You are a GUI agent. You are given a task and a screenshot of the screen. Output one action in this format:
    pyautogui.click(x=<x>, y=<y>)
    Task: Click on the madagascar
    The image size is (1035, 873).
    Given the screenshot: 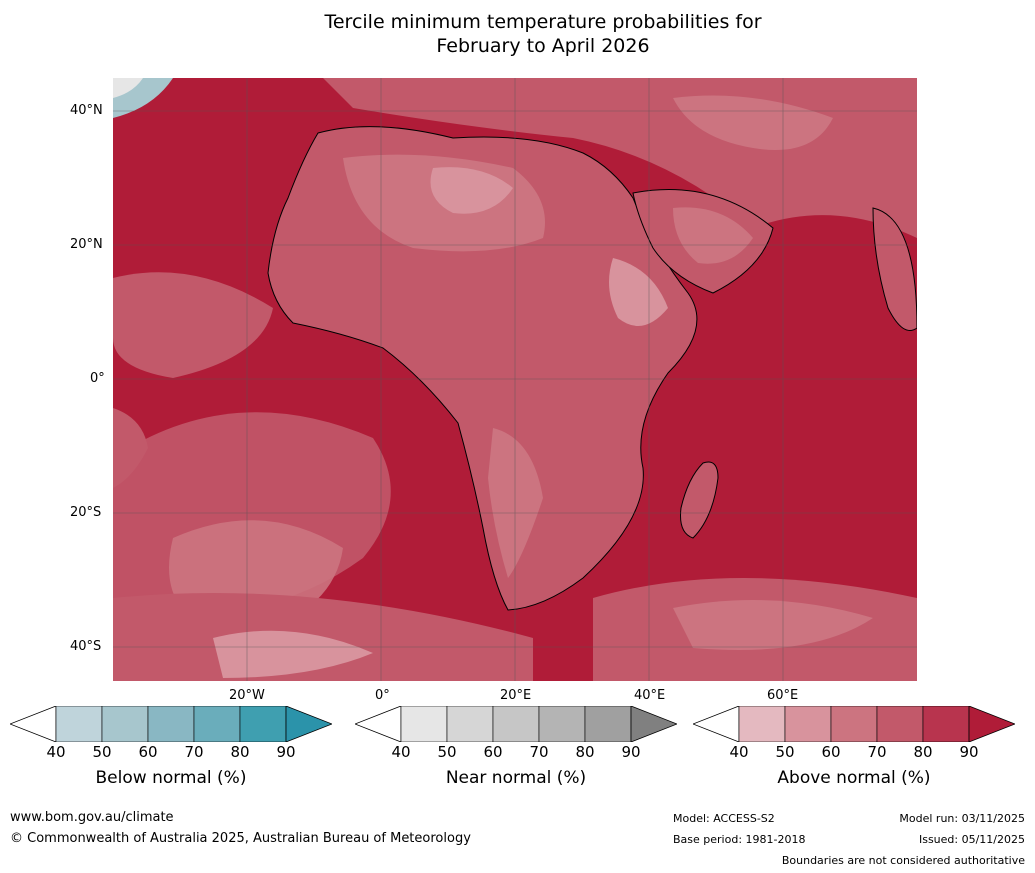 What is the action you would take?
    pyautogui.click(x=699, y=500)
    